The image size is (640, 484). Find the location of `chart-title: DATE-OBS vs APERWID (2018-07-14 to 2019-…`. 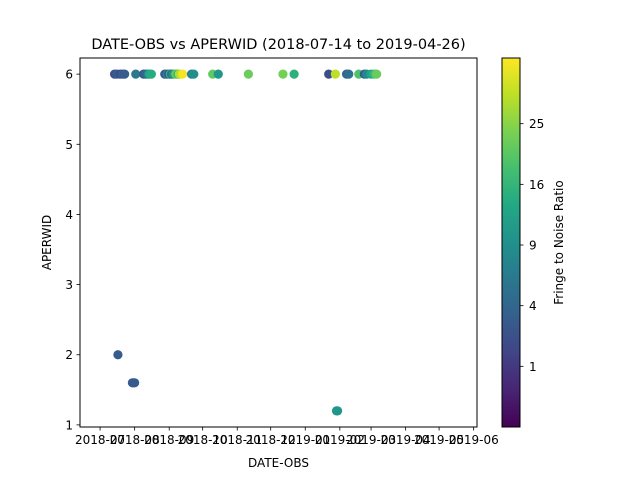

chart-title: DATE-OBS vs APERWID (2018-07-14 to 2019-… is located at coordinates (278, 45).